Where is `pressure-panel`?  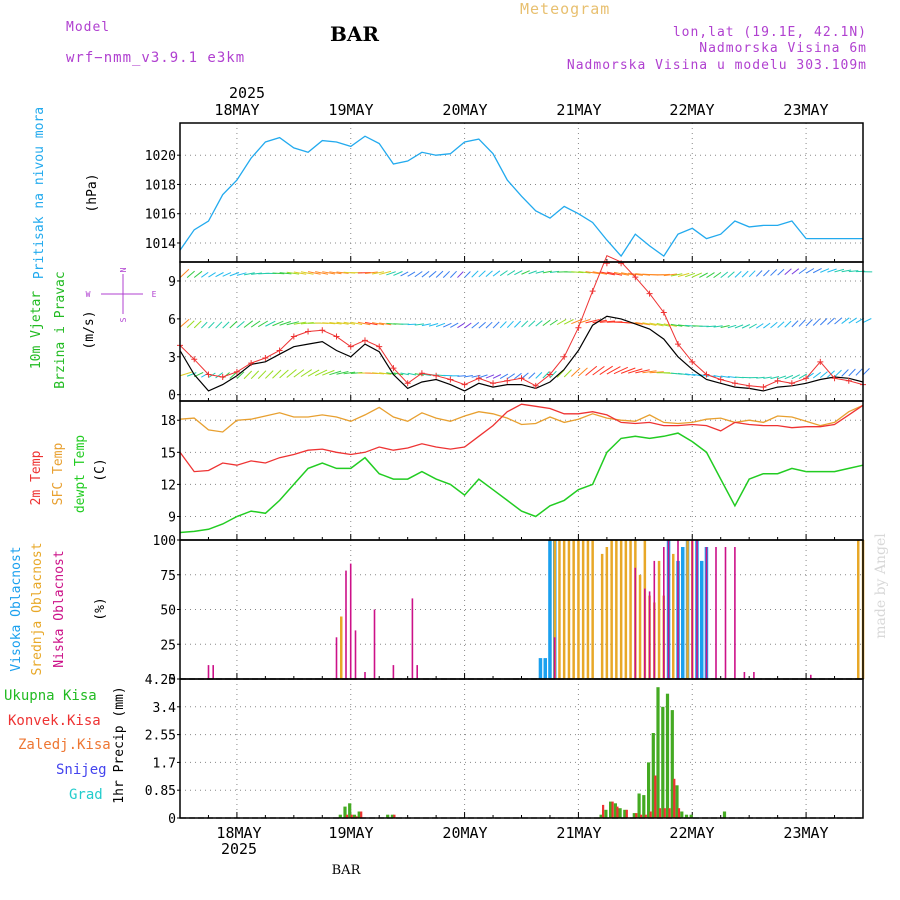
pressure-panel is located at coordinates (521, 192).